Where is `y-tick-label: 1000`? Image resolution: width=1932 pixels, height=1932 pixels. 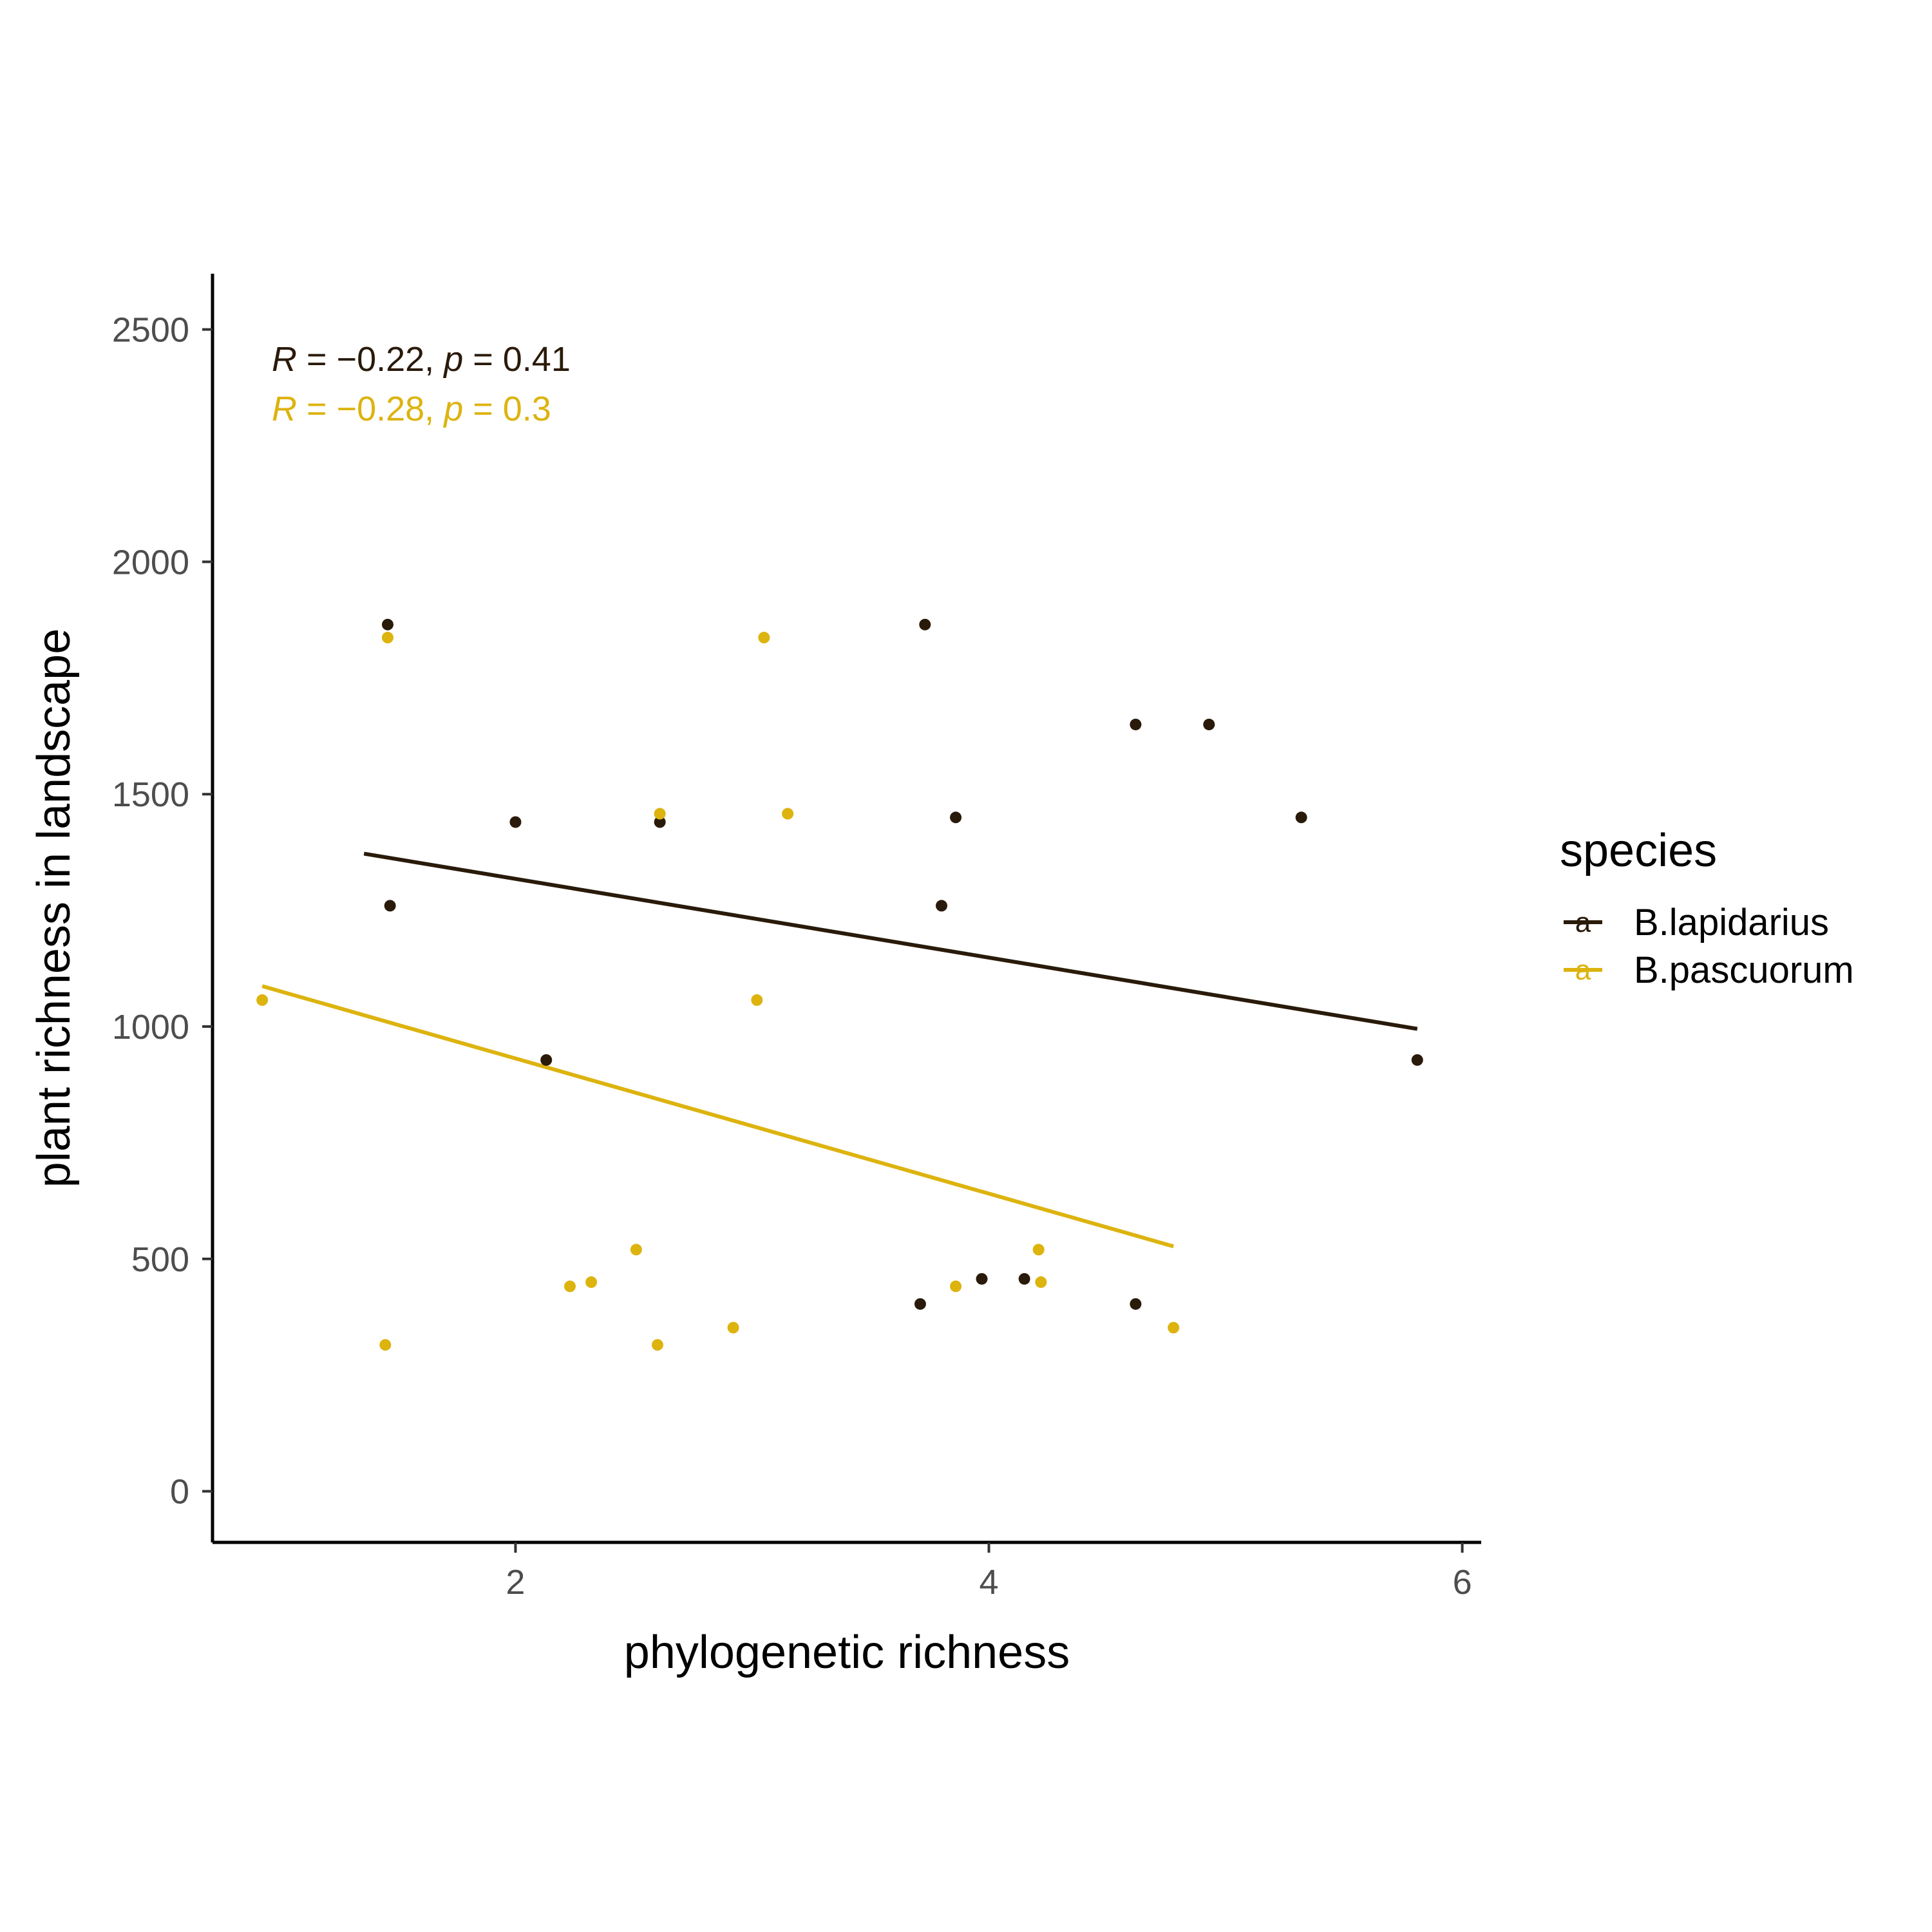 y-tick-label: 1000 is located at coordinates (151, 1027).